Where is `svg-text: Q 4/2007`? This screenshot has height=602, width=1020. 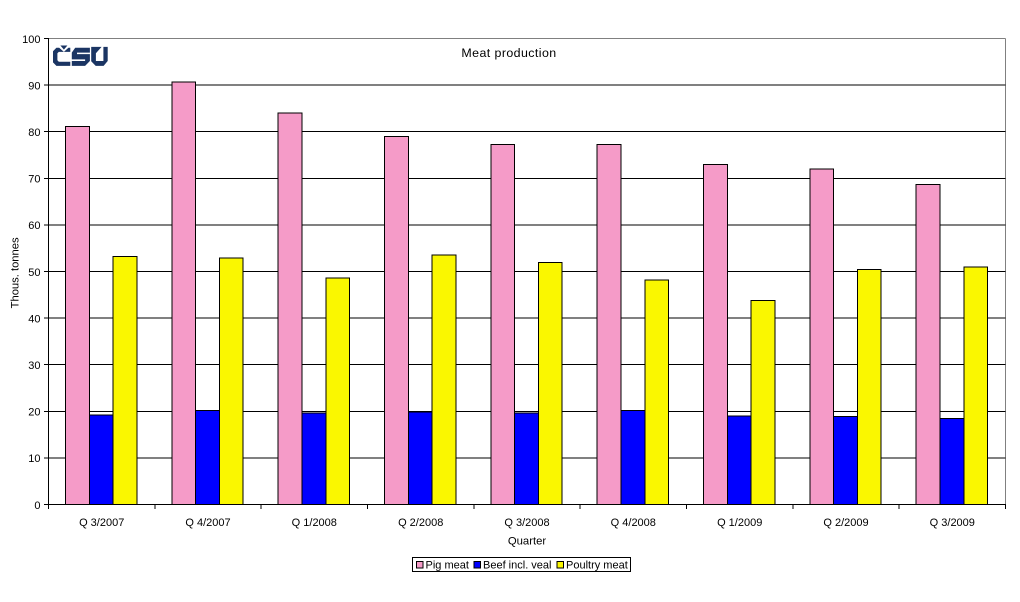 svg-text: Q 4/2007 is located at coordinates (207, 523).